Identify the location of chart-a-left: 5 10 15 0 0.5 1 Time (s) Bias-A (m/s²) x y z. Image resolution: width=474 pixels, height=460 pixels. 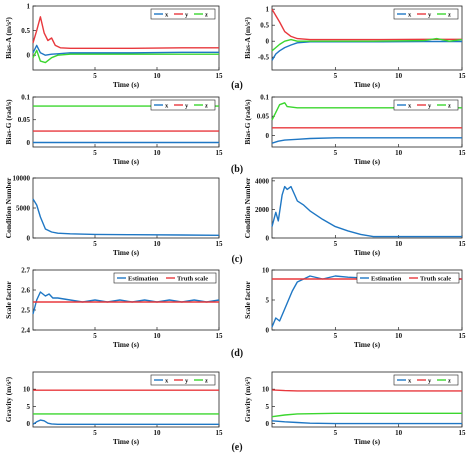
(113, 46).